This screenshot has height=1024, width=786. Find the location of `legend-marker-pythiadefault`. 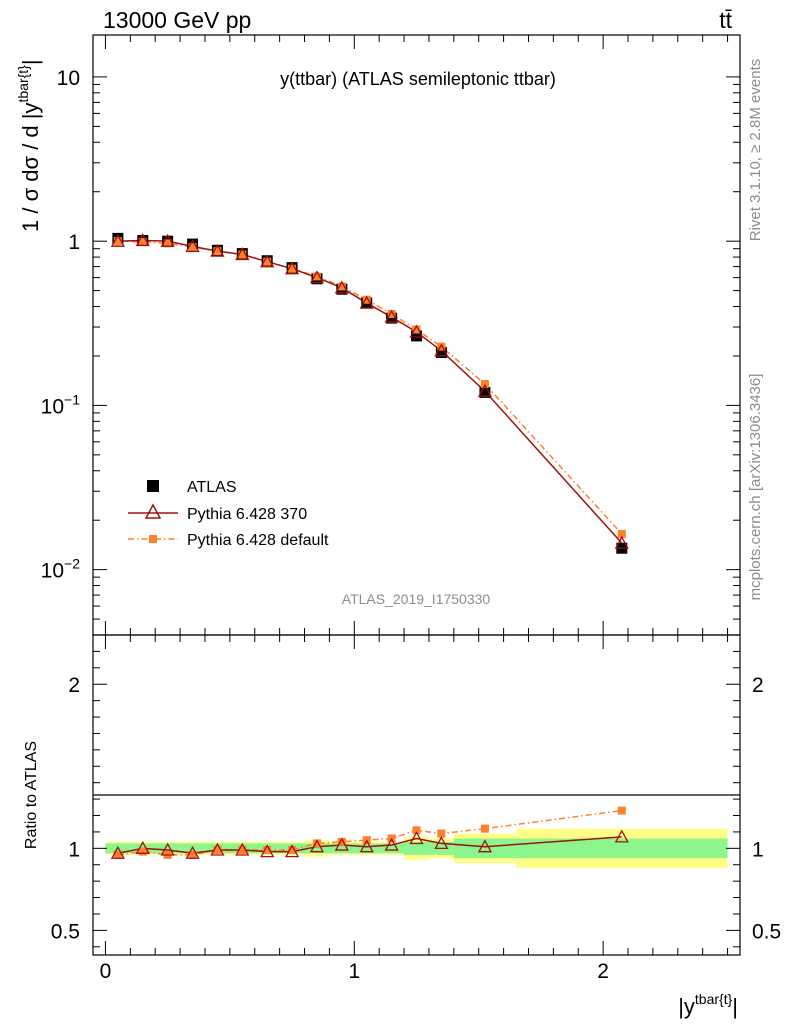

legend-marker-pythiadefault is located at coordinates (153, 539).